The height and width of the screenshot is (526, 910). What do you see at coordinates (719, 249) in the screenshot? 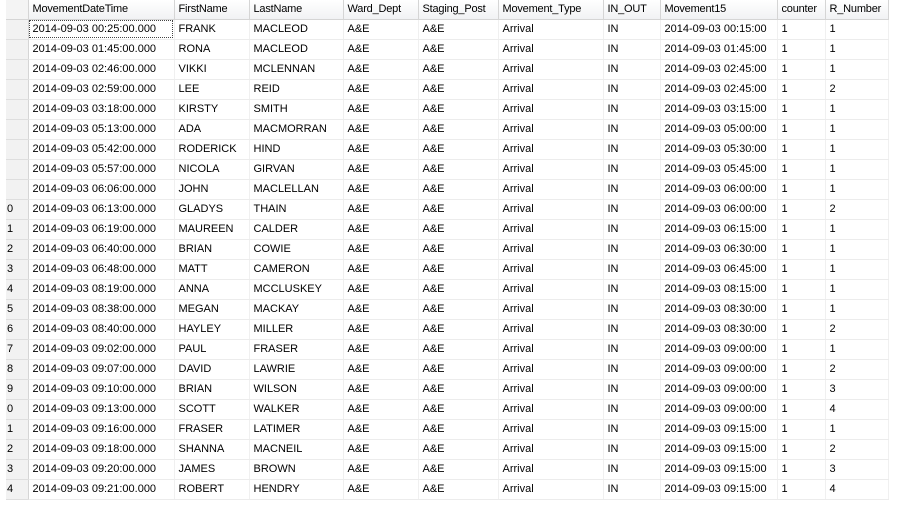
I see `movement15-cell: 2014-09-03 06:30:00` at bounding box center [719, 249].